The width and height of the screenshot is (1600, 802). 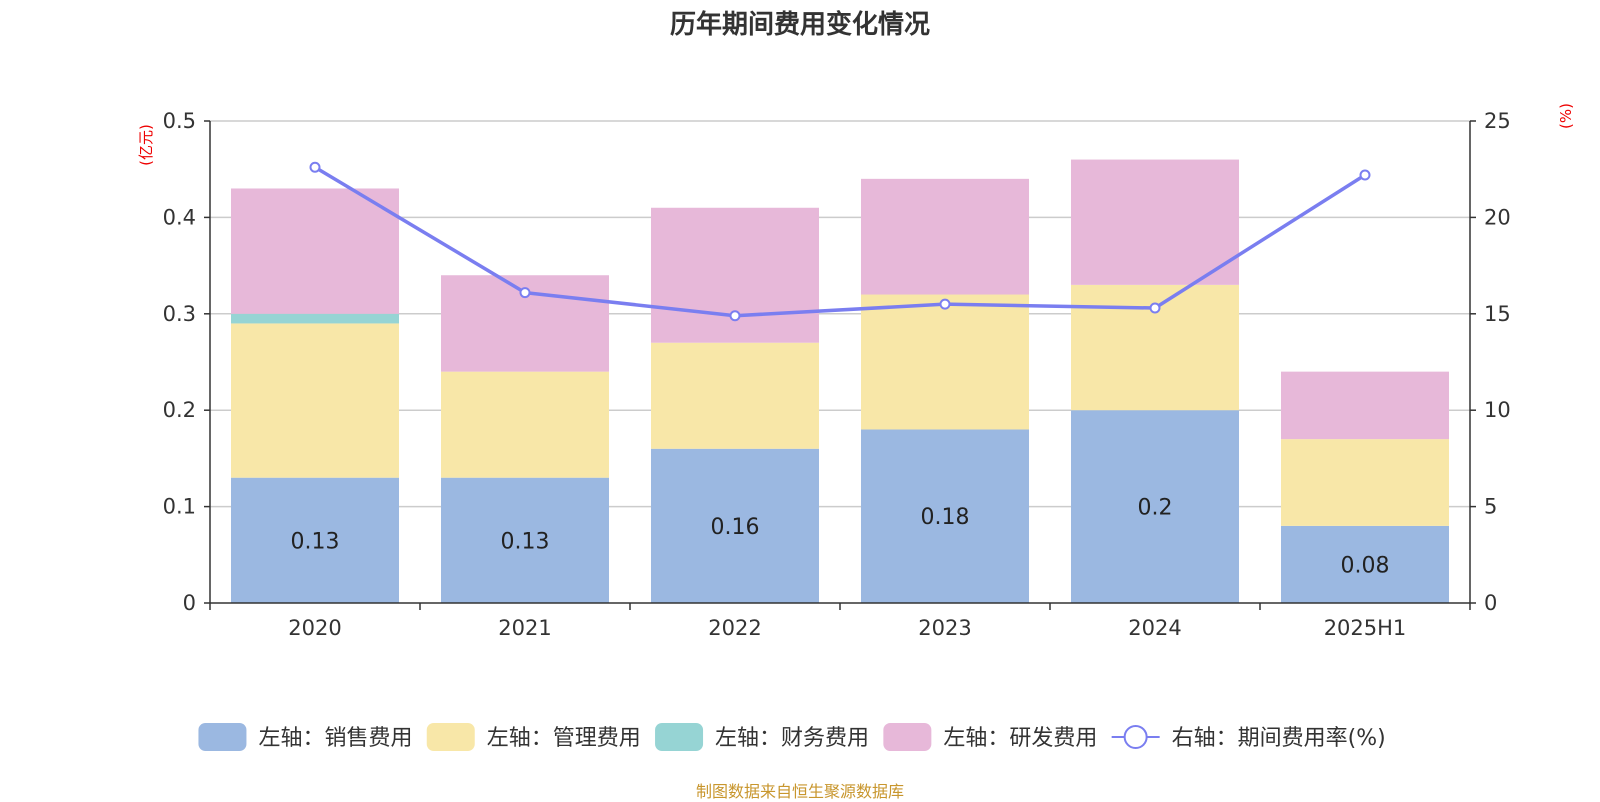 I want to click on bar-data-label: 0.16, so click(x=735, y=527).